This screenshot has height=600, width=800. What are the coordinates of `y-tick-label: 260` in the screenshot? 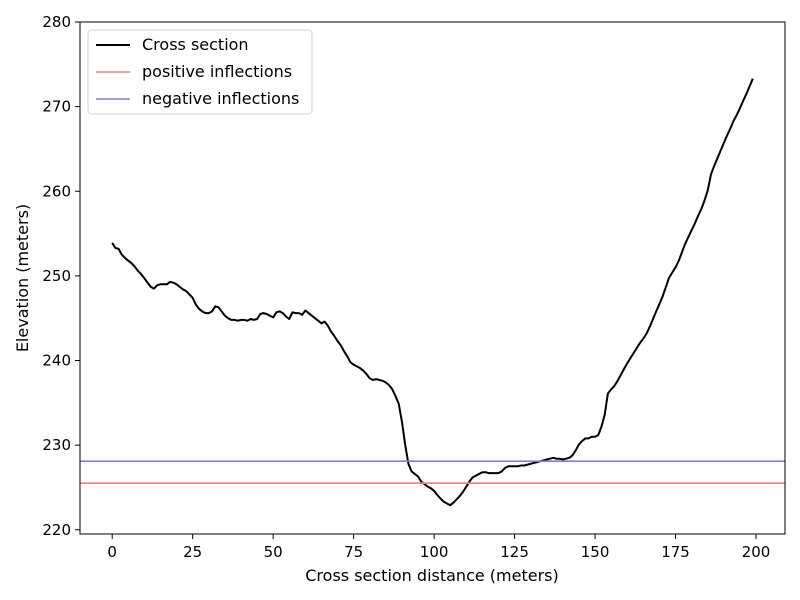 It's located at (56, 191).